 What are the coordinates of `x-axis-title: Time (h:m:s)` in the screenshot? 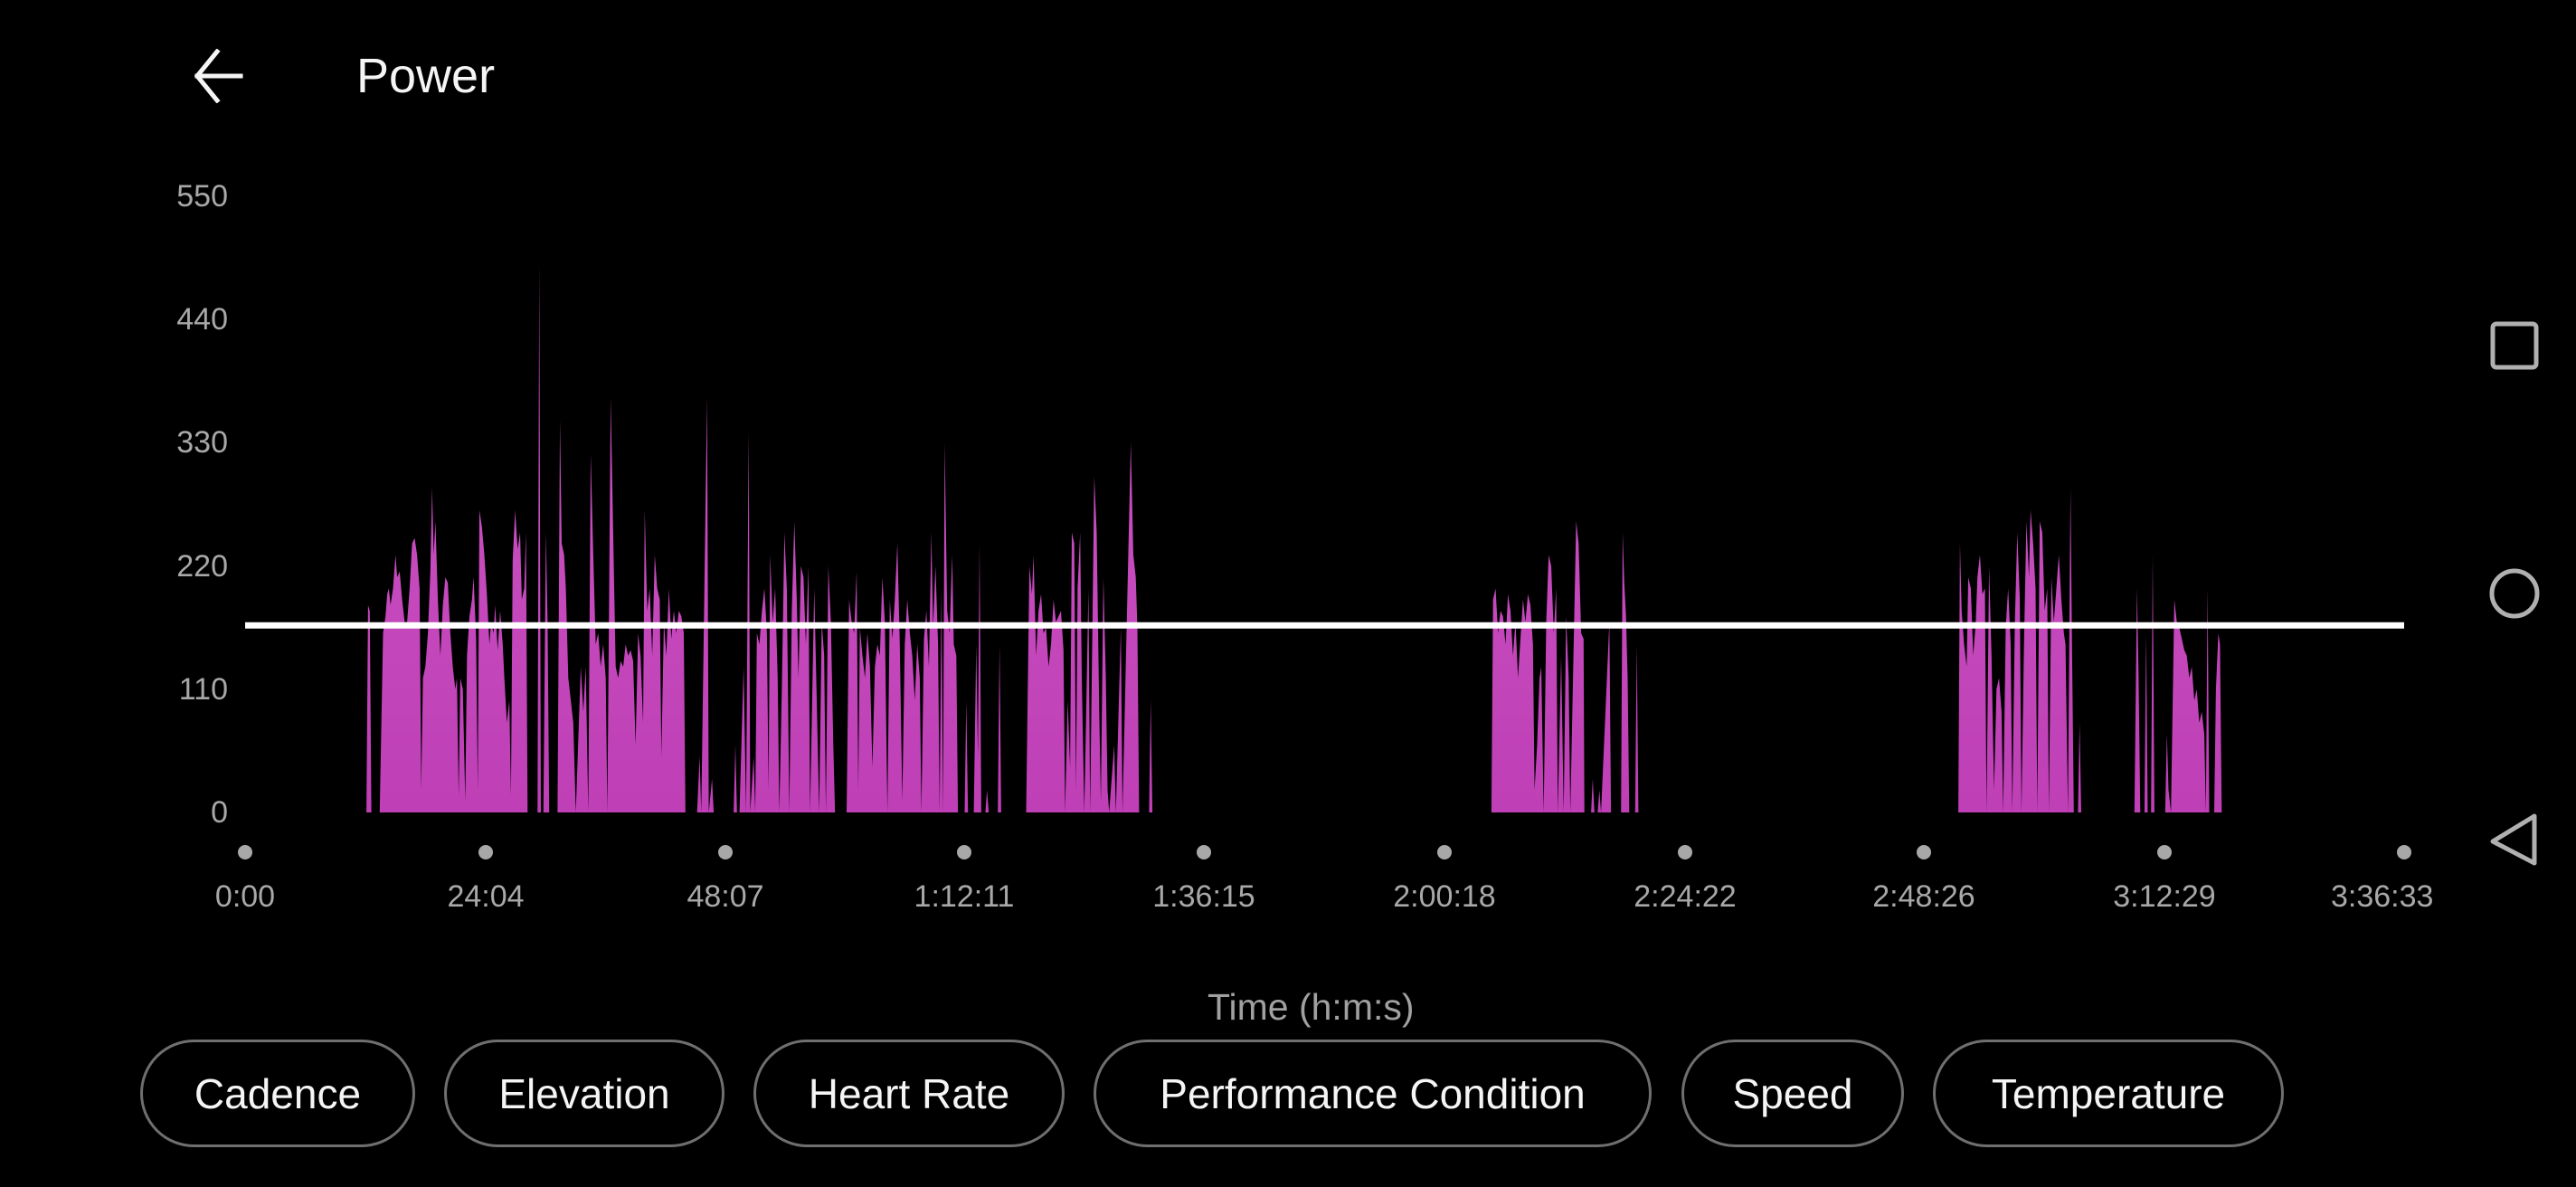 It's located at (1311, 1007).